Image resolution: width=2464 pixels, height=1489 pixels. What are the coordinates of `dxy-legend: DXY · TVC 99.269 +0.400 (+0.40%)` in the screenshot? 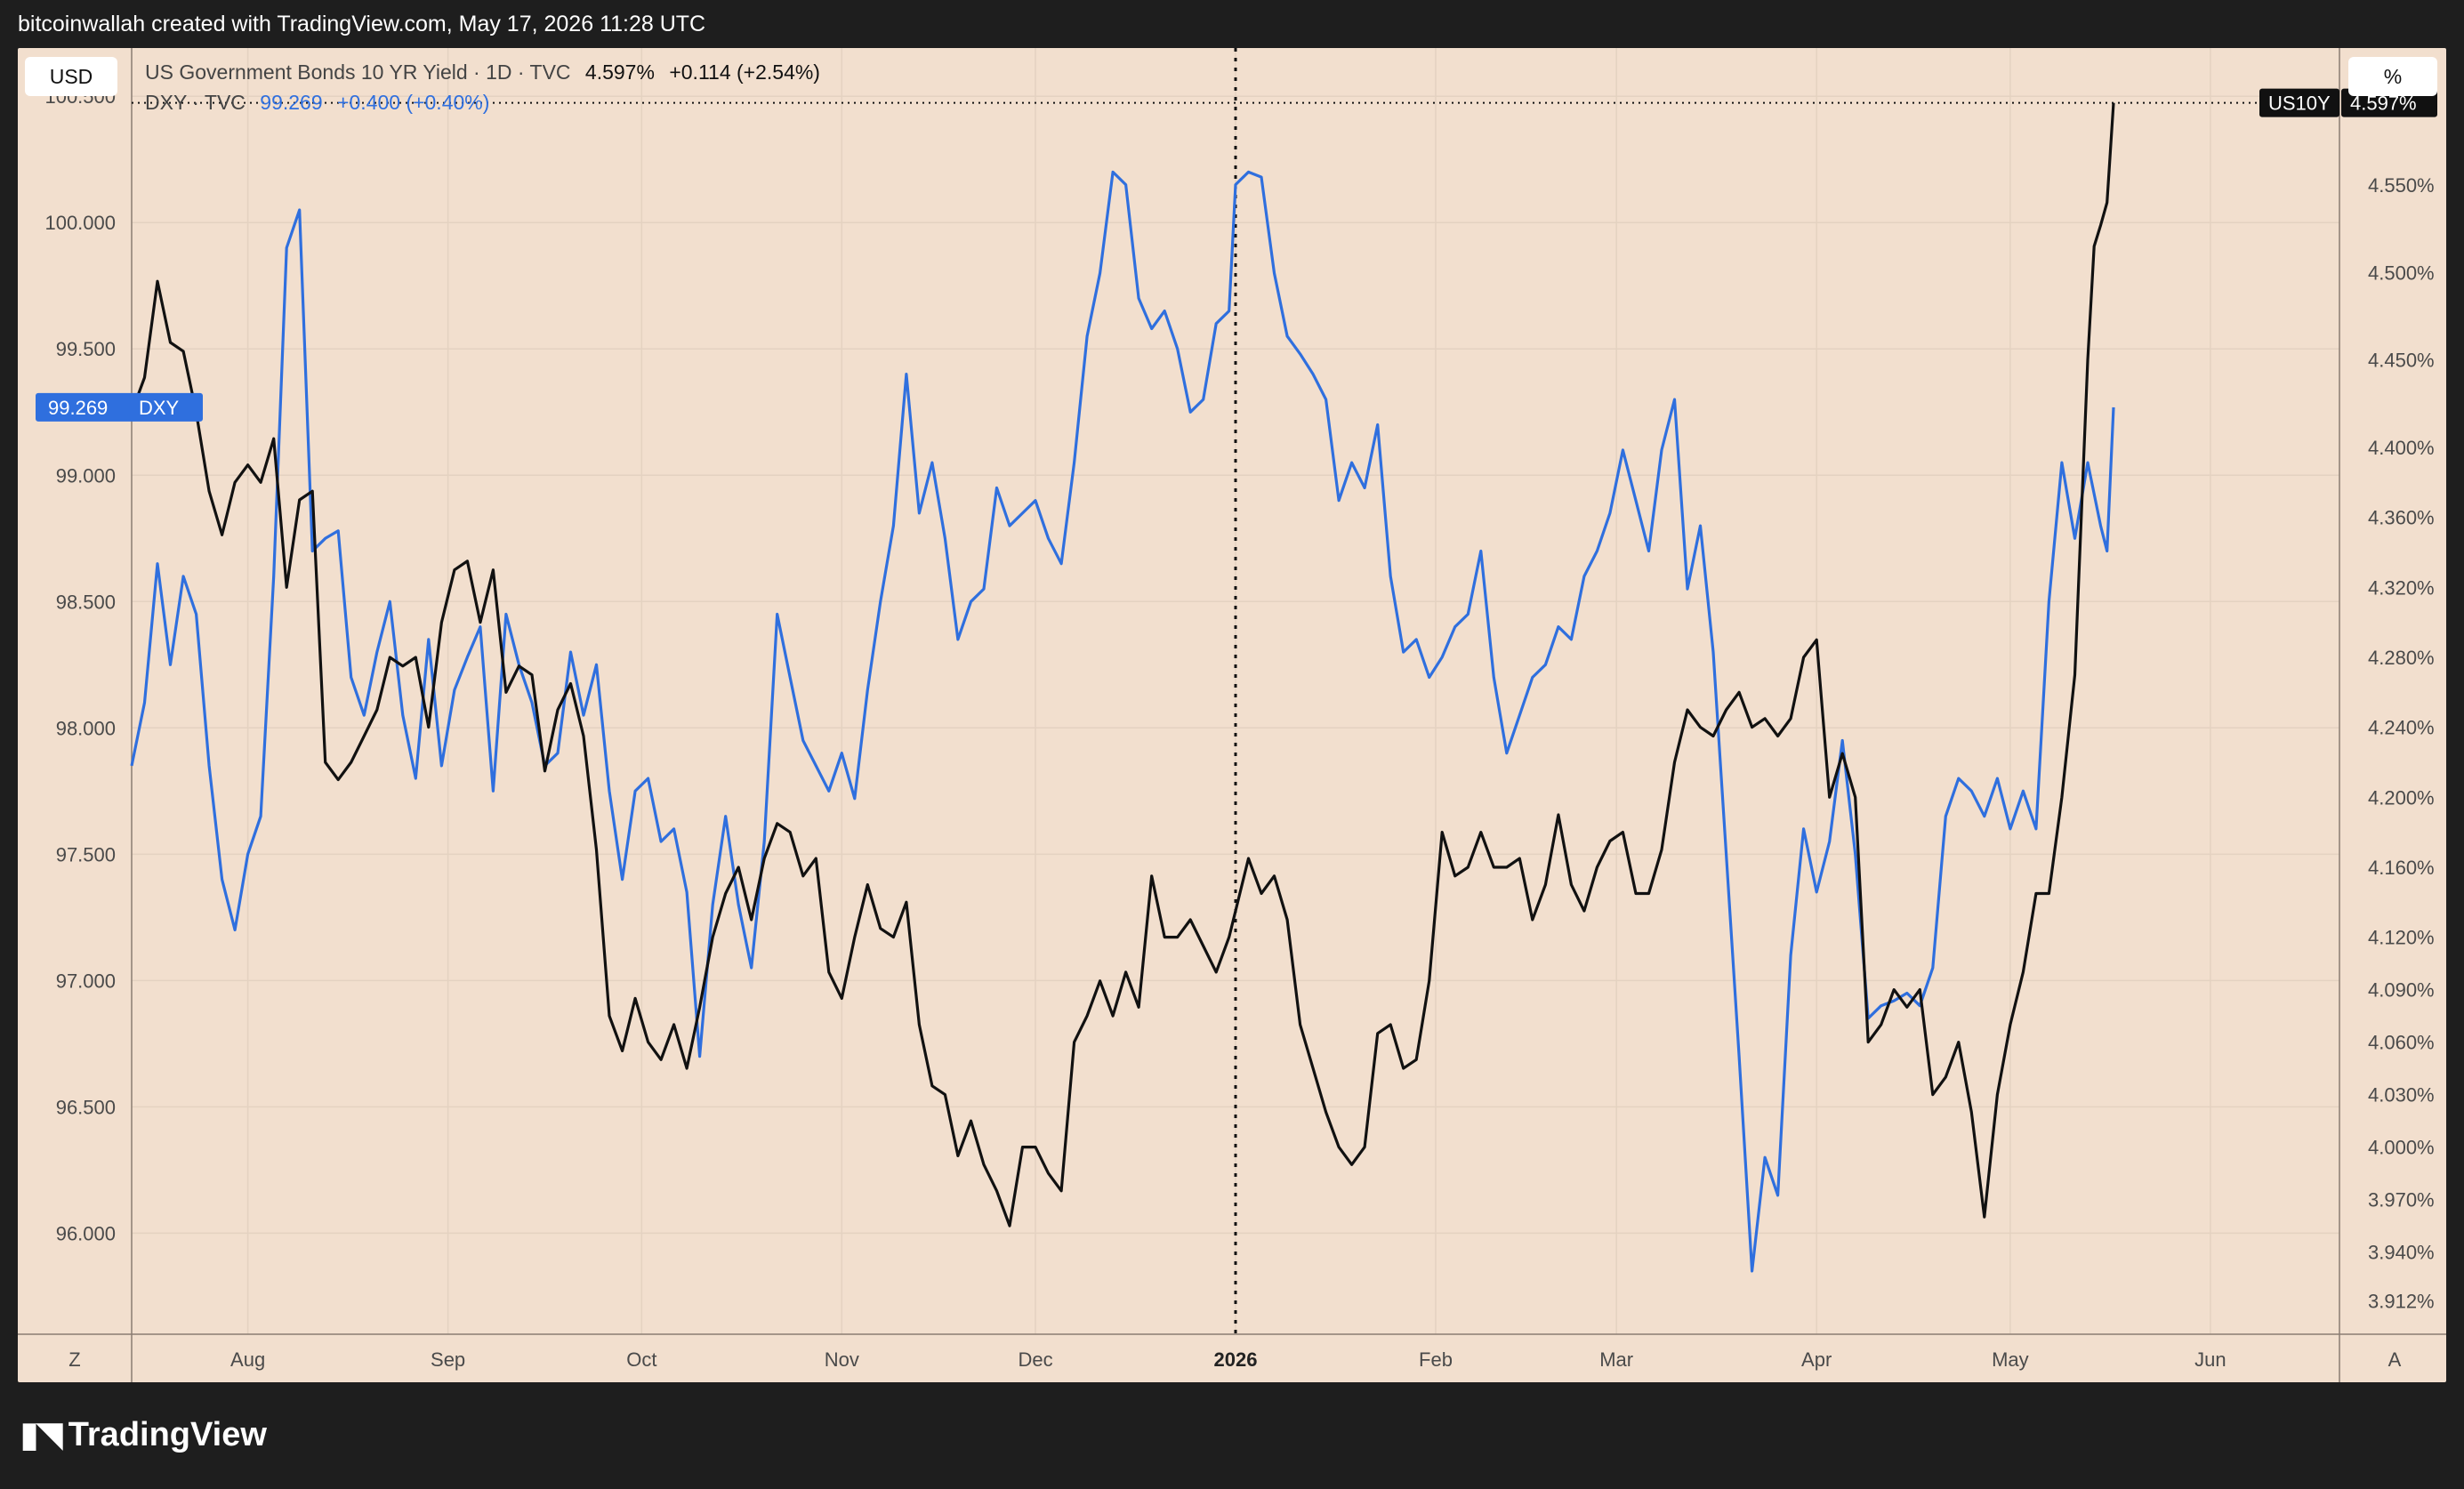 It's located at (321, 103).